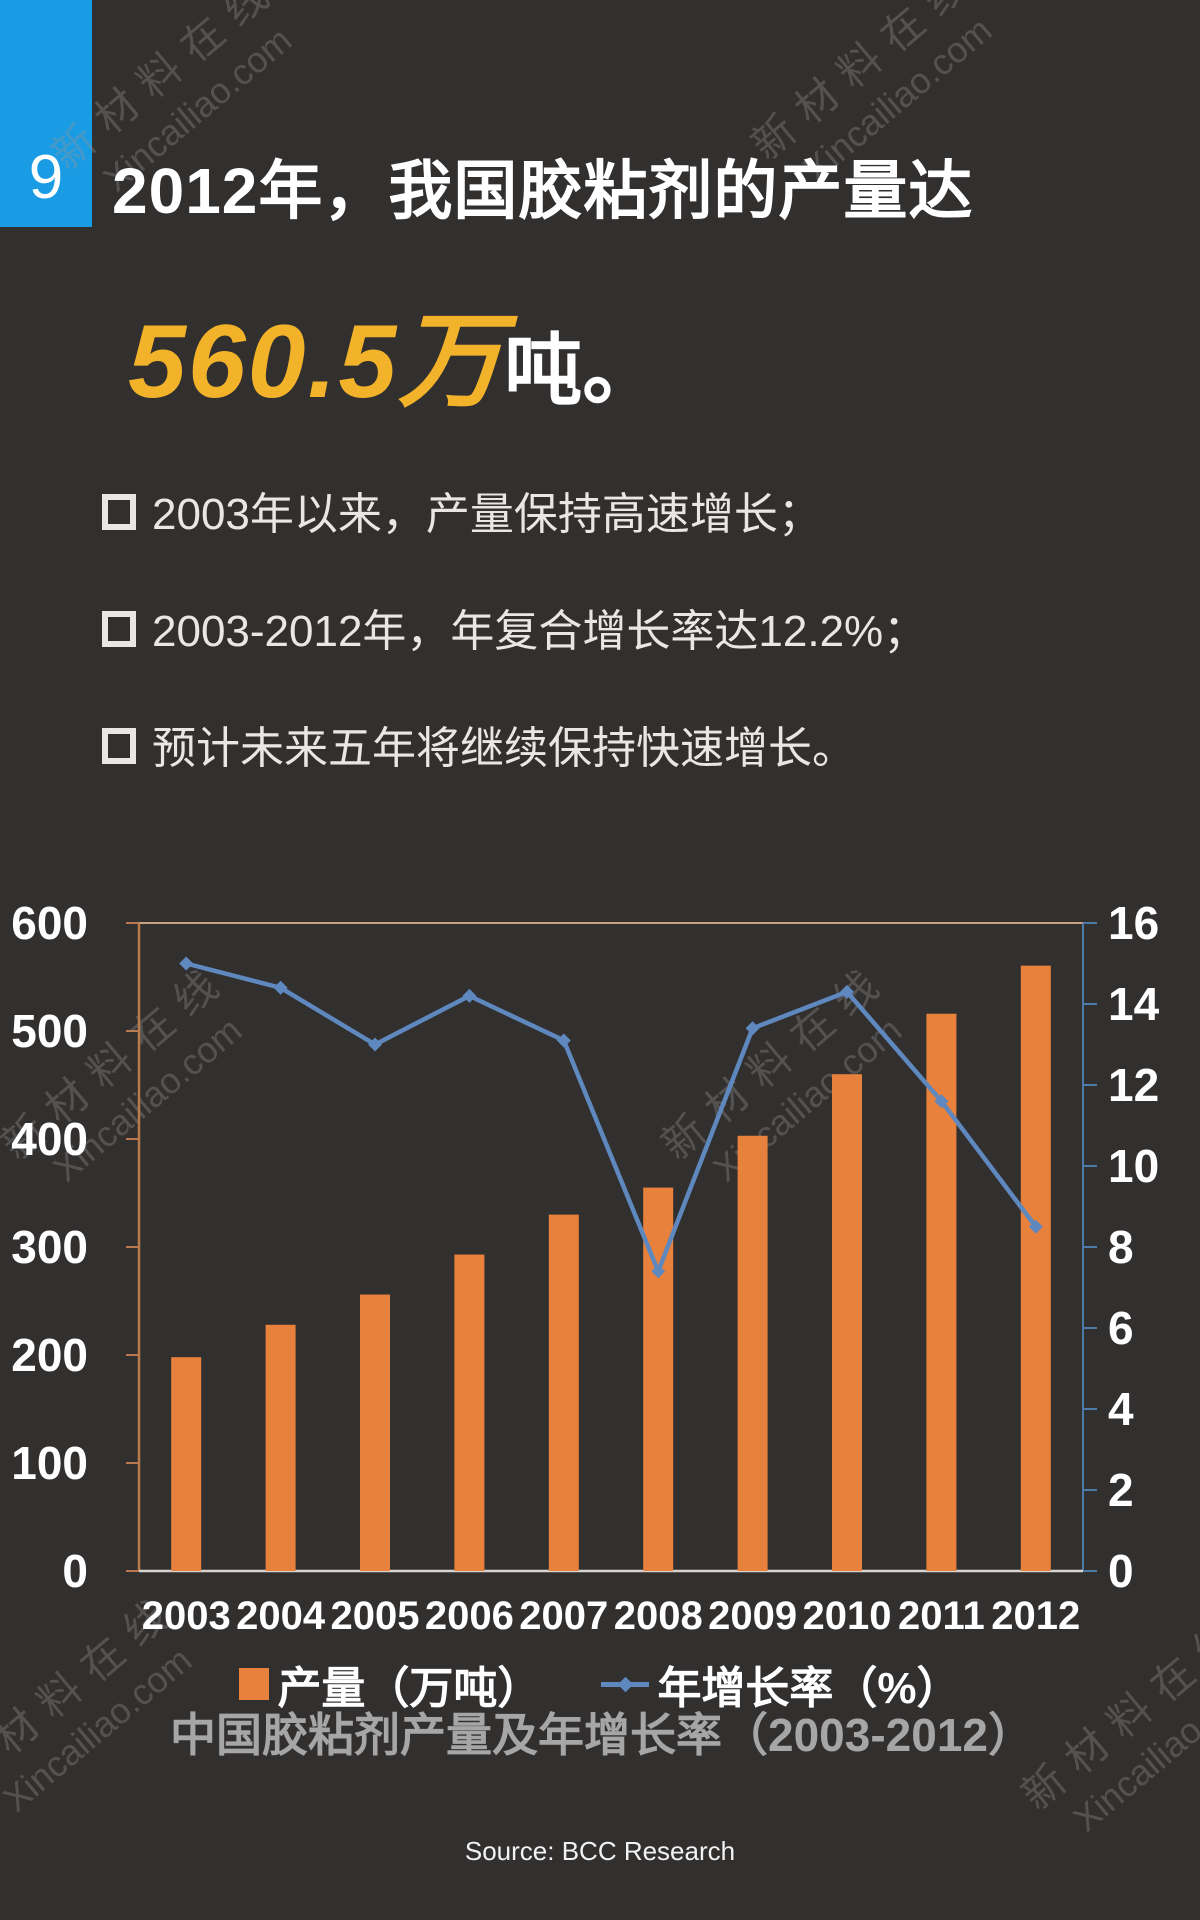 This screenshot has width=1200, height=1920. Describe the element at coordinates (1134, 1004) in the screenshot. I see `right-axis-label: 14` at that location.